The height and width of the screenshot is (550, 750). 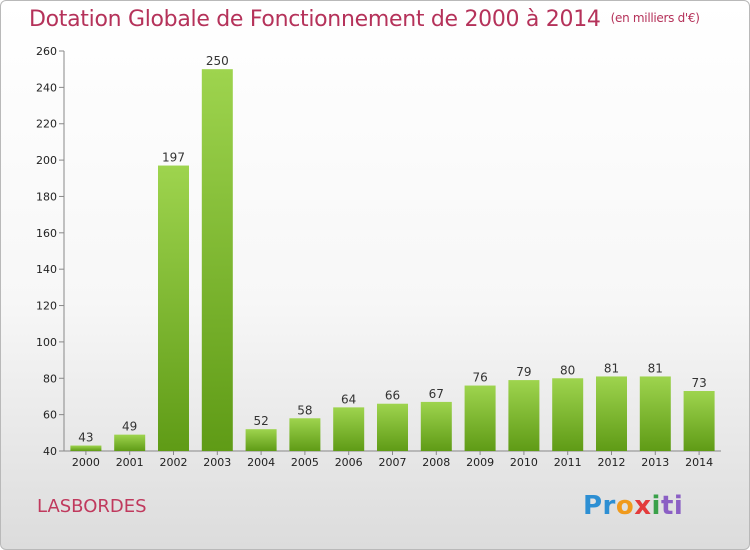 What do you see at coordinates (655, 18) in the screenshot?
I see `chart-units: (en milliers d'€)` at bounding box center [655, 18].